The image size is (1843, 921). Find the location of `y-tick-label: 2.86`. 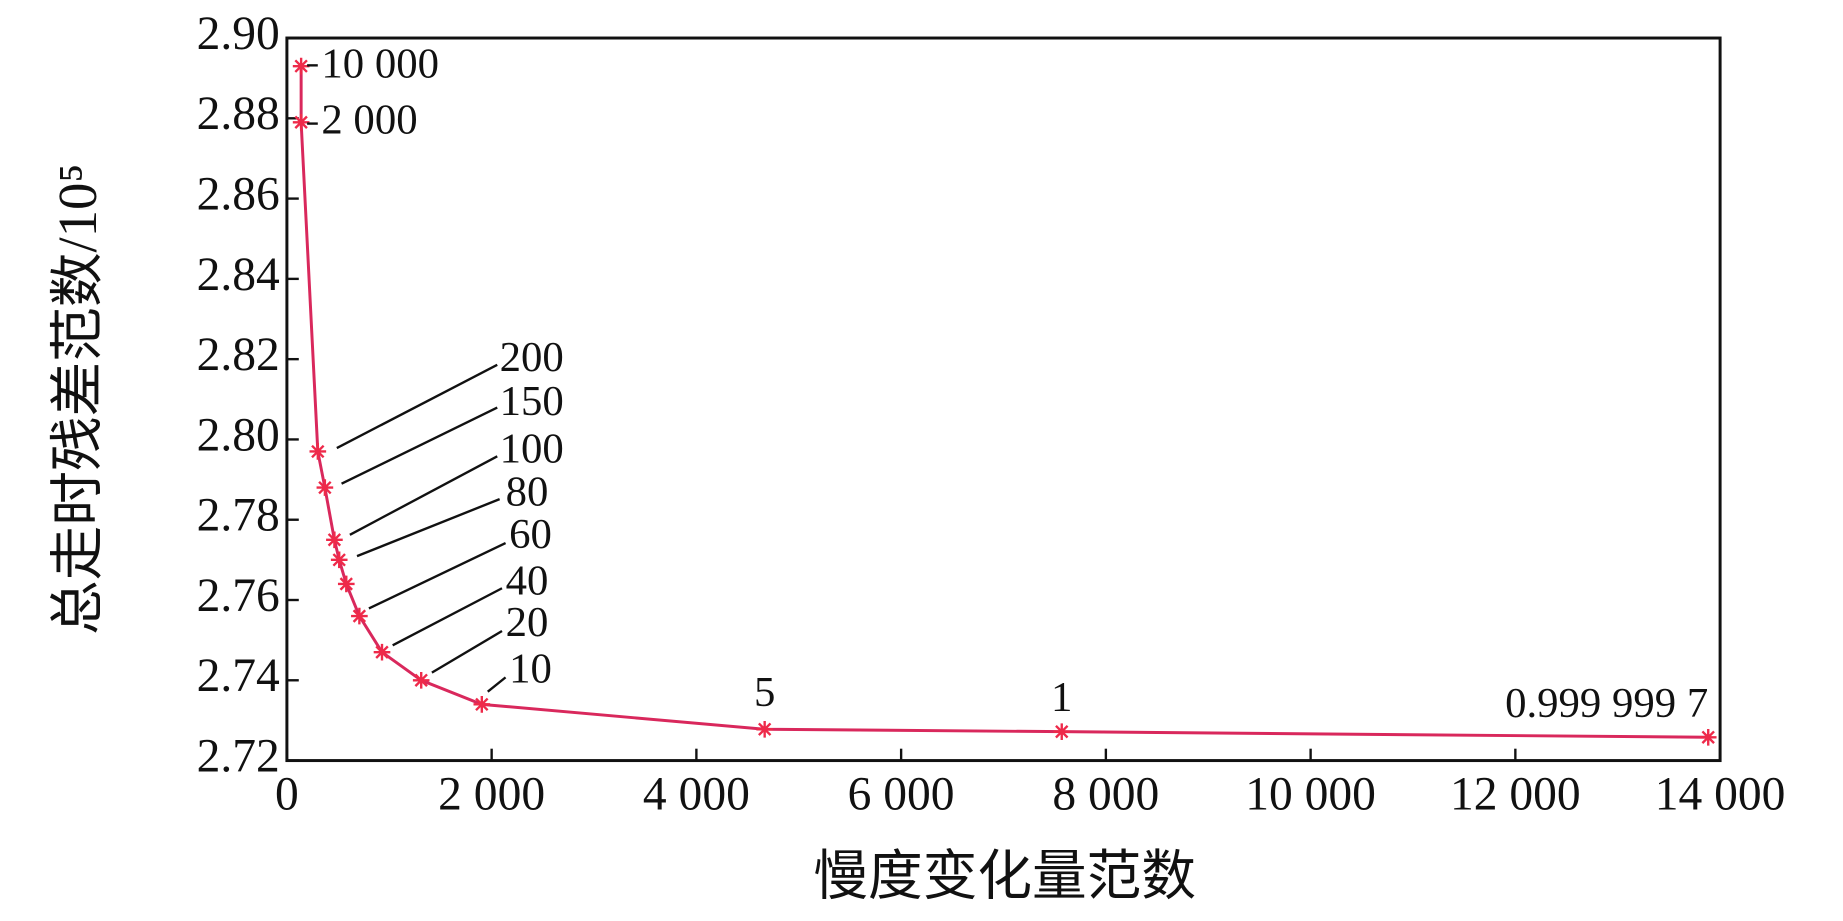

y-tick-label: 2.86 is located at coordinates (238, 194).